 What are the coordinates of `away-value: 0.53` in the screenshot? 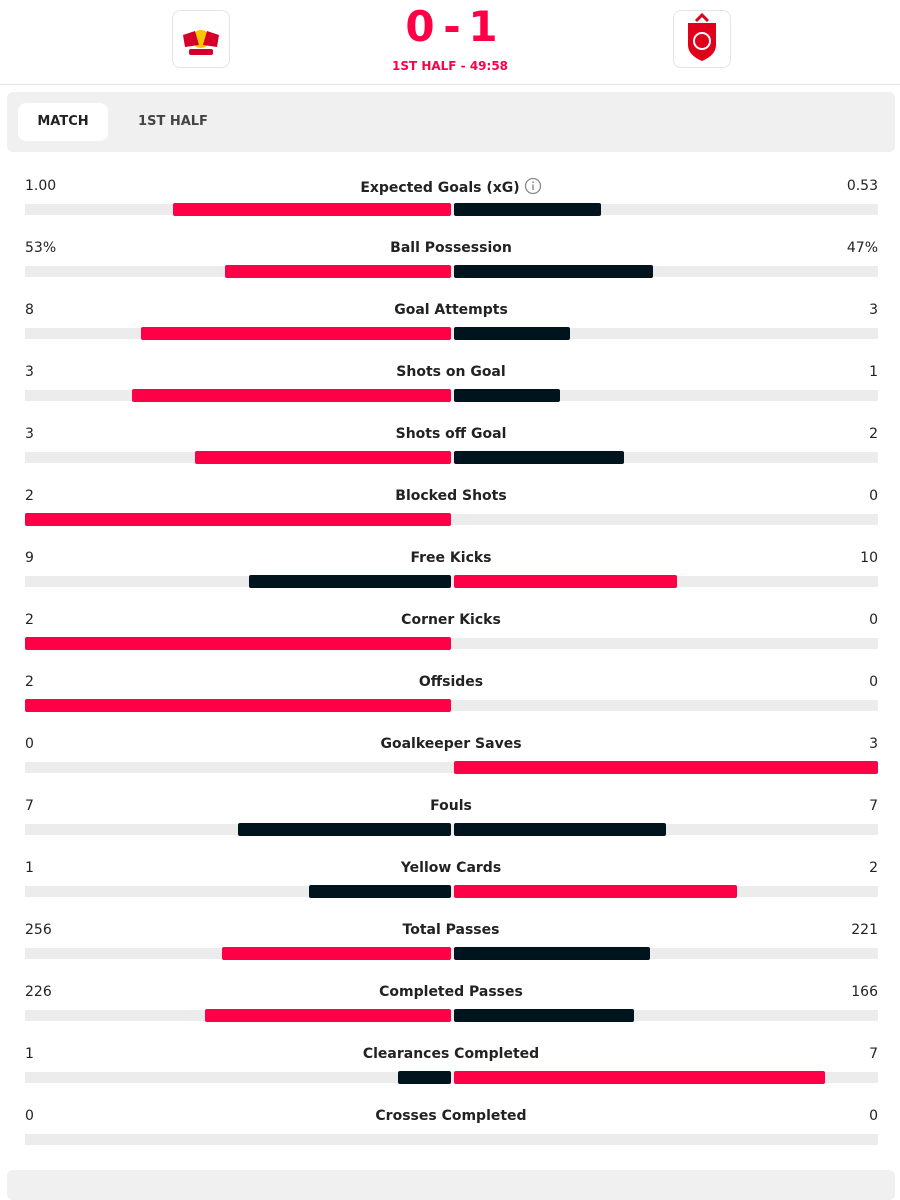 It's located at (862, 186).